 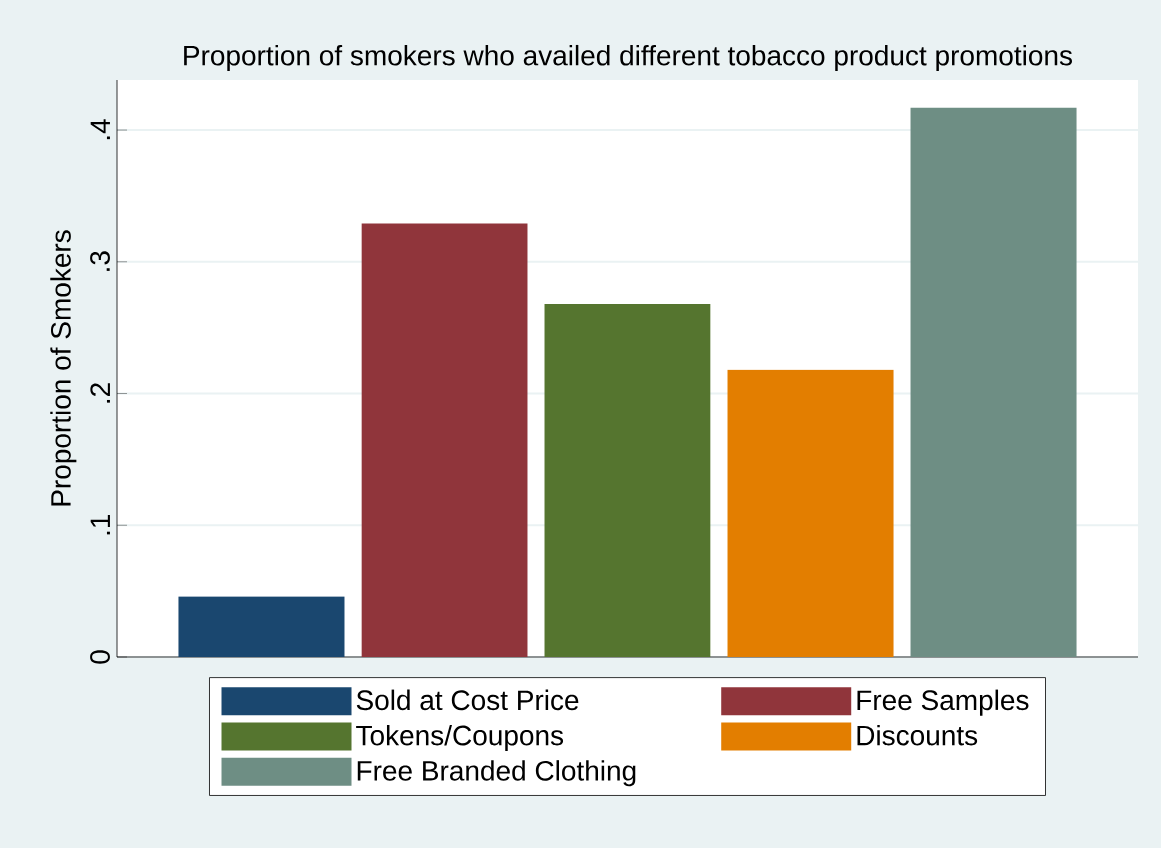 I want to click on y-tick-label: .1, so click(x=100, y=524).